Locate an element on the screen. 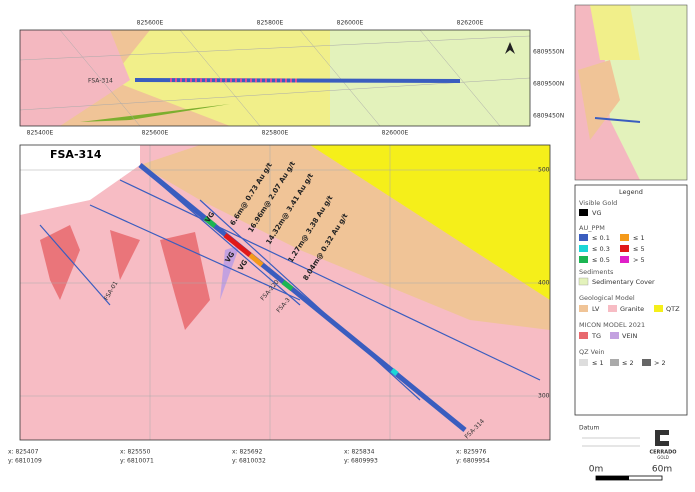 Image resolution: width=695 pixels, height=492 pixels. plan-frame is located at coordinates (275, 78).